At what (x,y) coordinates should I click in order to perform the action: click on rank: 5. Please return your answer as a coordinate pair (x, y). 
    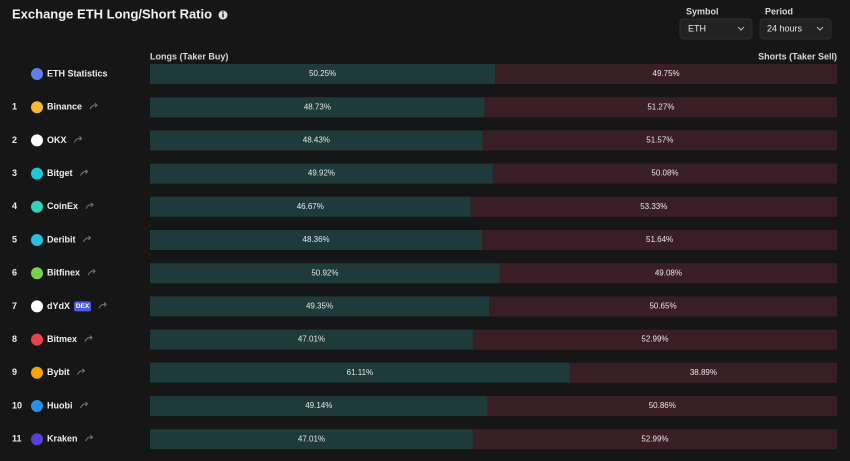
    Looking at the image, I should click on (14, 239).